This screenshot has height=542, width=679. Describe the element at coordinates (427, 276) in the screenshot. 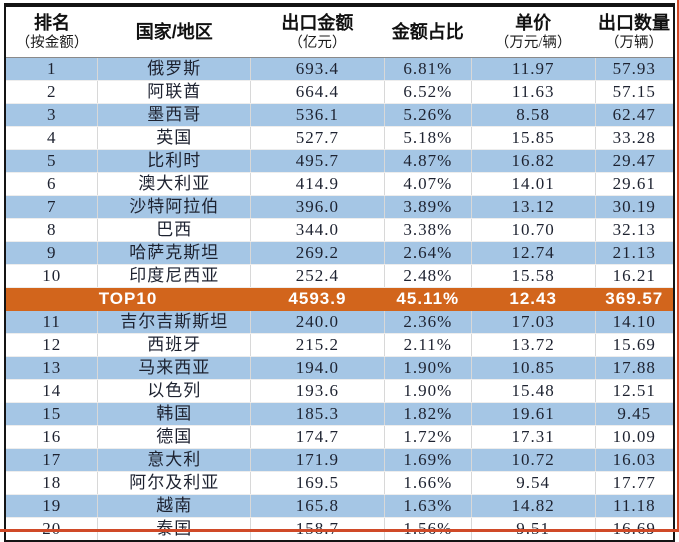

I see `cell-amount-share: 2.48%` at that location.